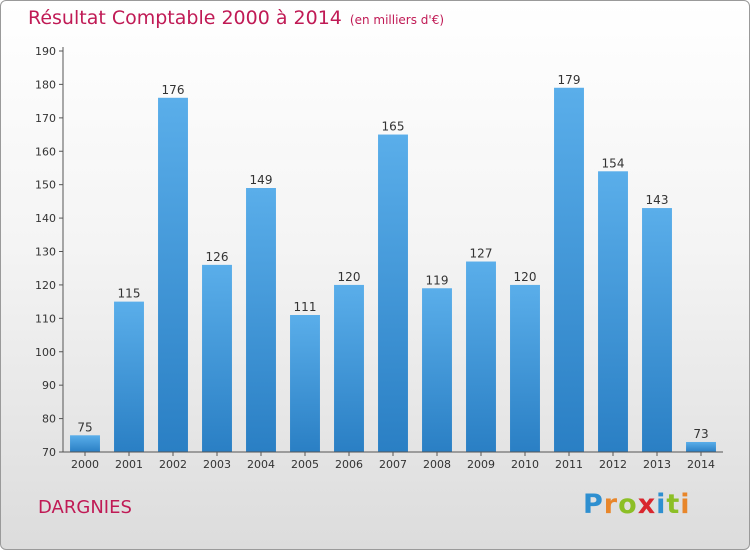 The width and height of the screenshot is (750, 550). I want to click on y-tick-label: 120, so click(45, 285).